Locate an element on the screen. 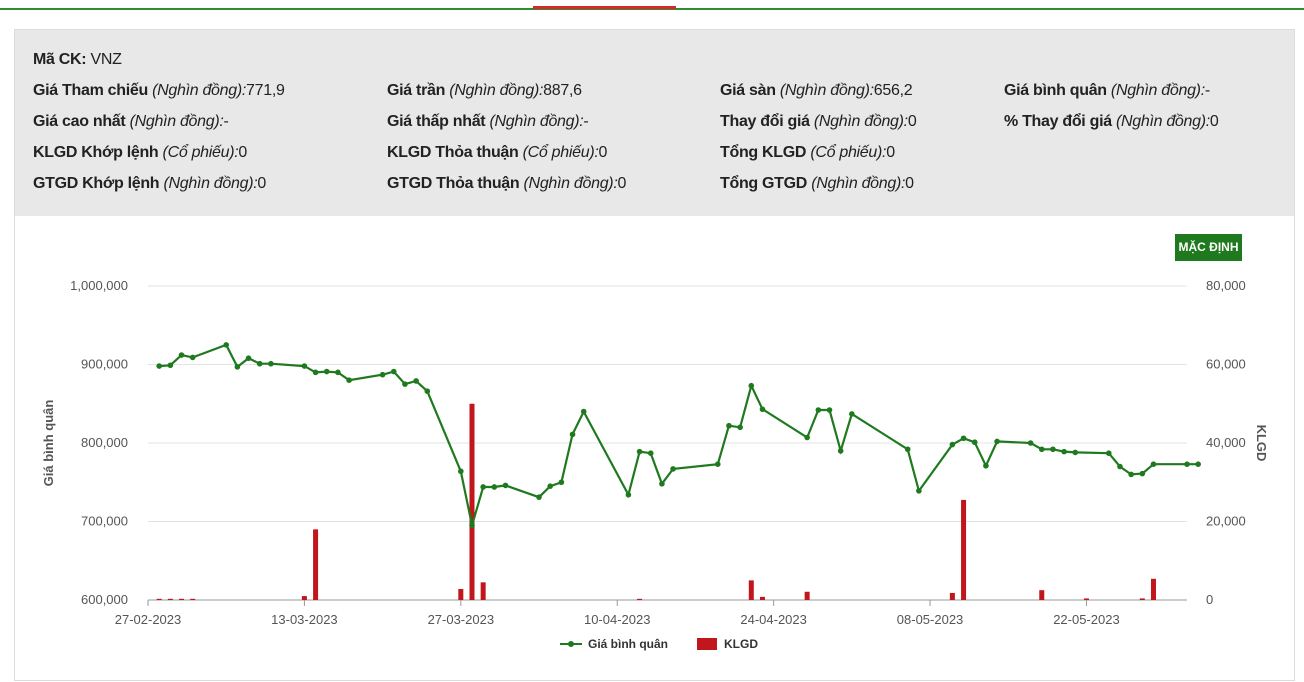 Image resolution: width=1304 pixels, height=682 pixels. top-accent-line is located at coordinates (652, 9).